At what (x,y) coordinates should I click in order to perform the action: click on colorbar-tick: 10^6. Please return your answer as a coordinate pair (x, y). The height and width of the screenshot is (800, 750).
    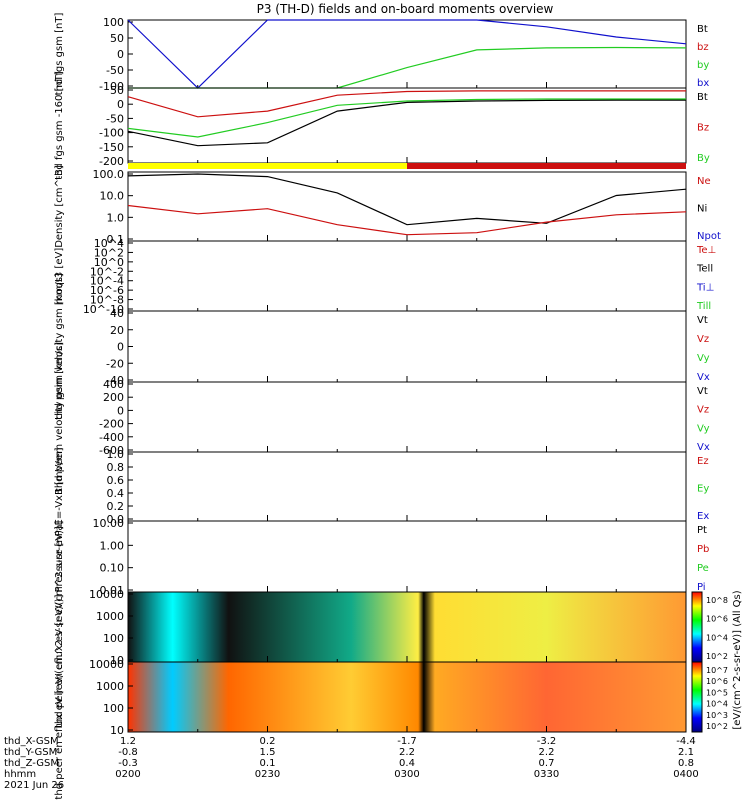
    Looking at the image, I should click on (717, 619).